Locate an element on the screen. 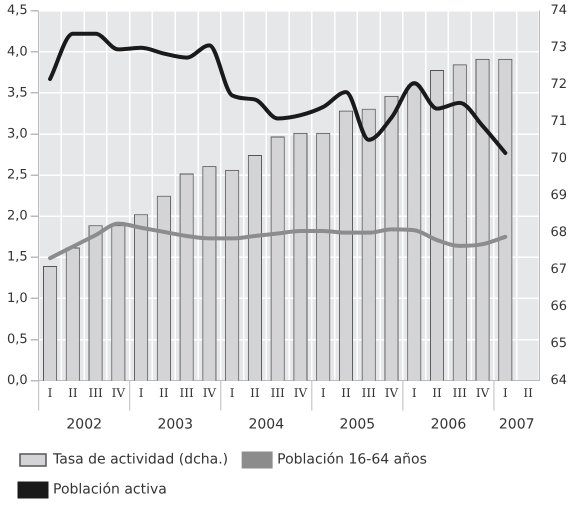 The image size is (576, 511). y-tick-label: 4,5 is located at coordinates (17, 10).